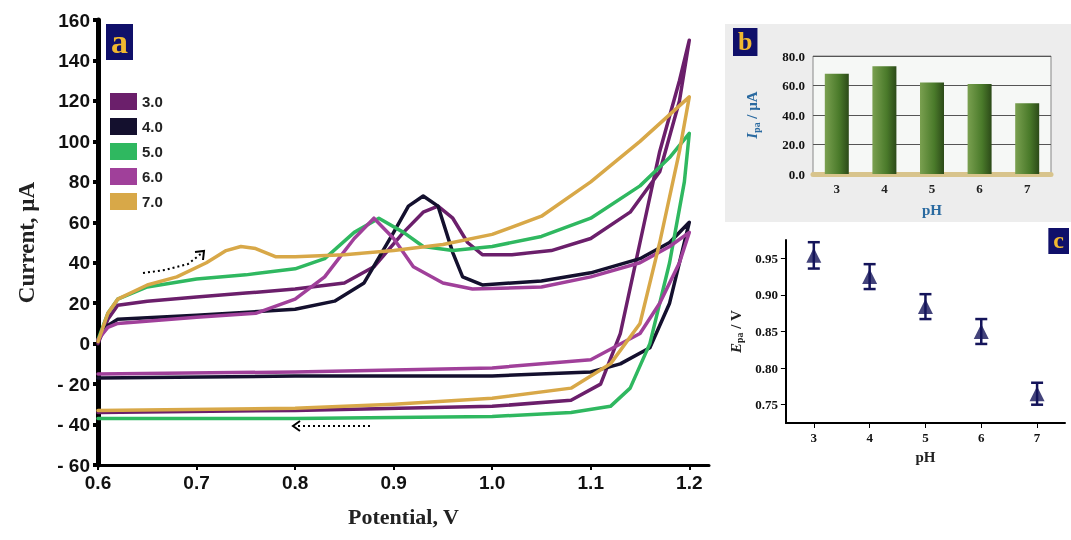 Image resolution: width=1071 pixels, height=540 pixels. What do you see at coordinates (74, 60) in the screenshot?
I see `y-tick-label: 140` at bounding box center [74, 60].